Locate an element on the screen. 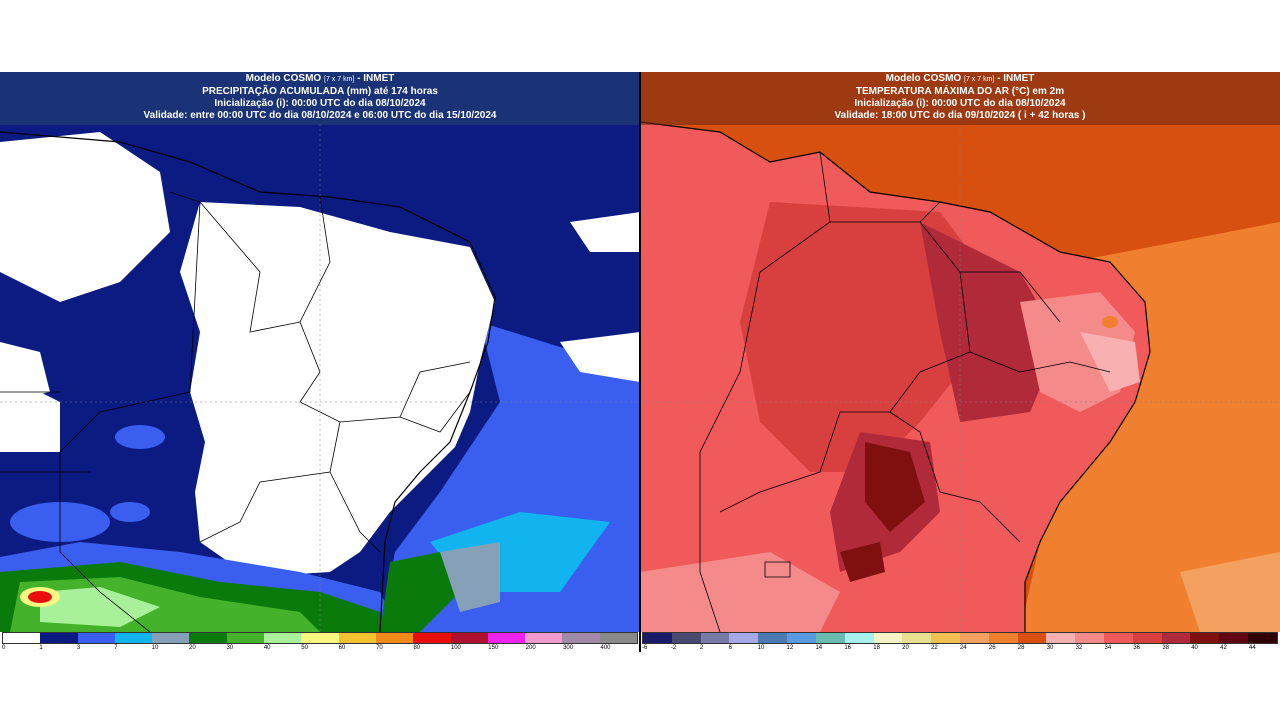 The width and height of the screenshot is (1280, 720). colorbar-tick-label: 50 is located at coordinates (304, 648).